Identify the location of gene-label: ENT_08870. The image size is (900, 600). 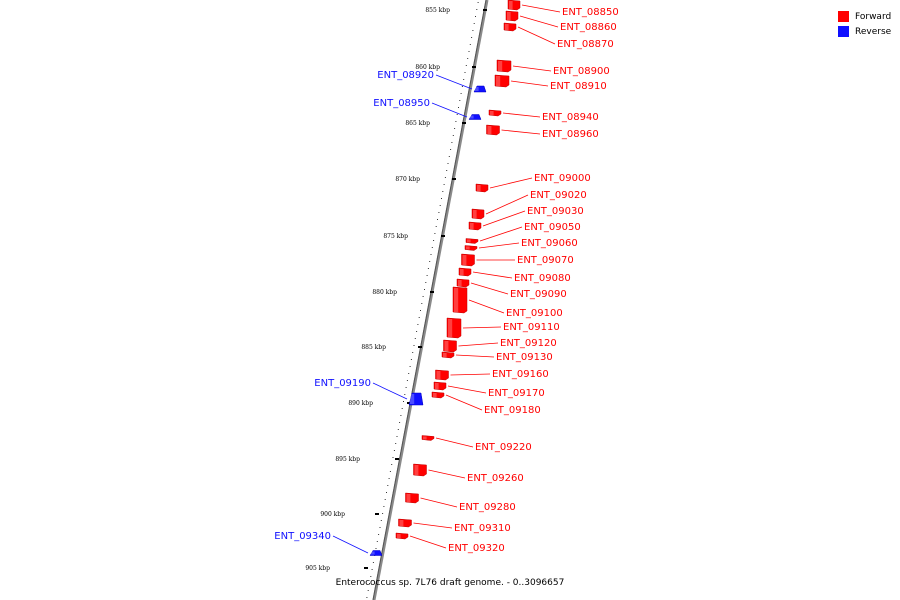
(585, 44).